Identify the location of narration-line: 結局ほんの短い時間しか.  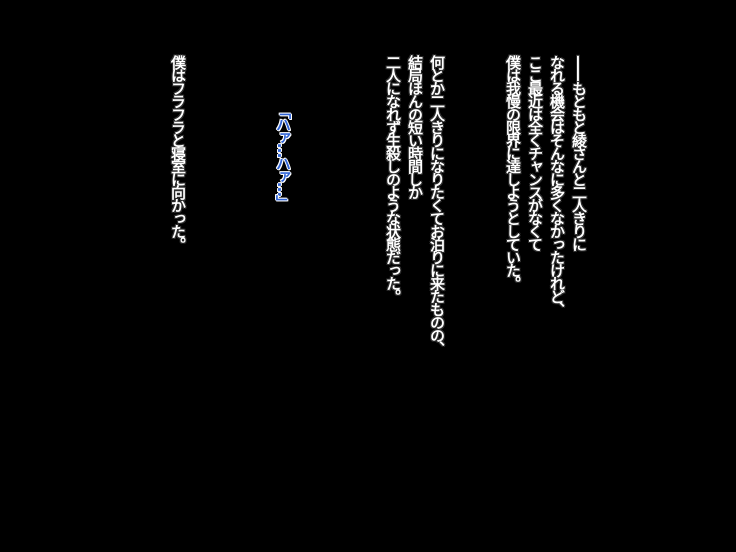
(415, 126).